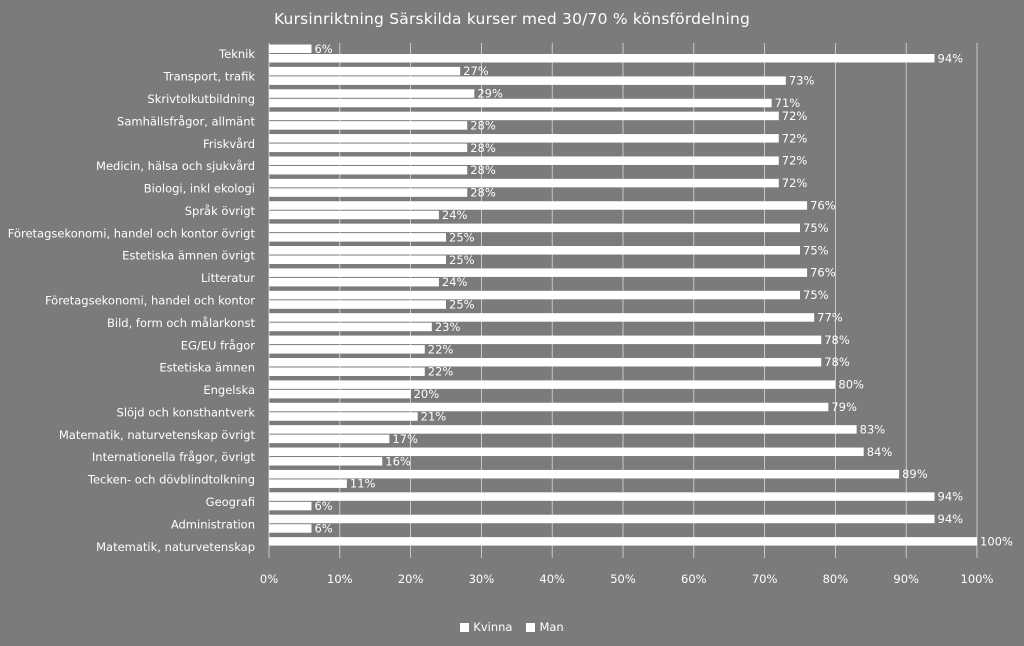 This screenshot has height=646, width=1024. What do you see at coordinates (199, 189) in the screenshot?
I see `category-label: Biologi, inkl ekologi` at bounding box center [199, 189].